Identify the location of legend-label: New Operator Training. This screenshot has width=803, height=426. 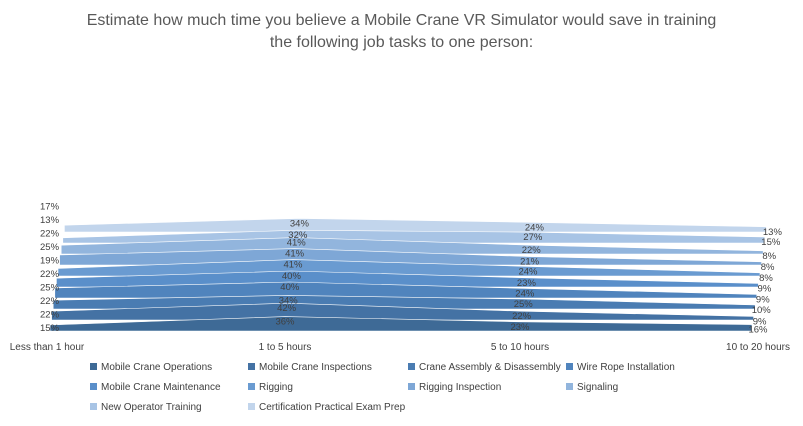
(151, 407).